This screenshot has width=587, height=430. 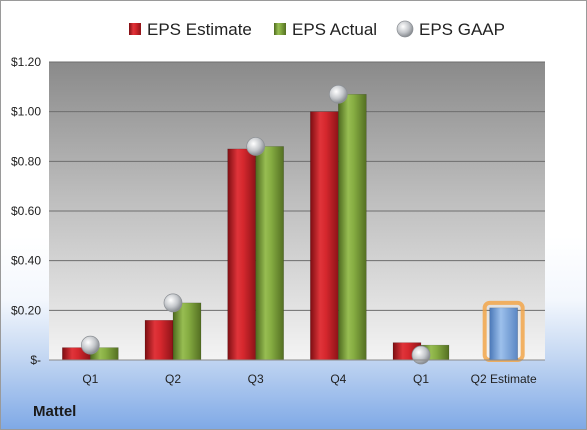 What do you see at coordinates (504, 379) in the screenshot?
I see `x-tick-label: Q2 Estimate` at bounding box center [504, 379].